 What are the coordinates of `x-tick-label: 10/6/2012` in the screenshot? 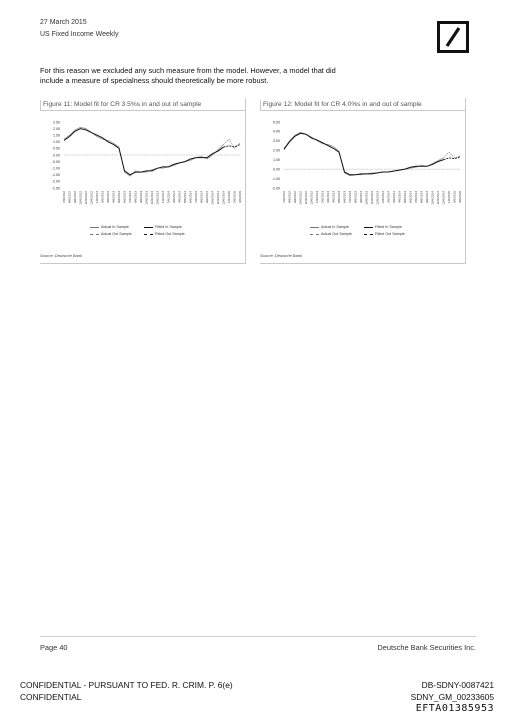 It's located at (301, 198).